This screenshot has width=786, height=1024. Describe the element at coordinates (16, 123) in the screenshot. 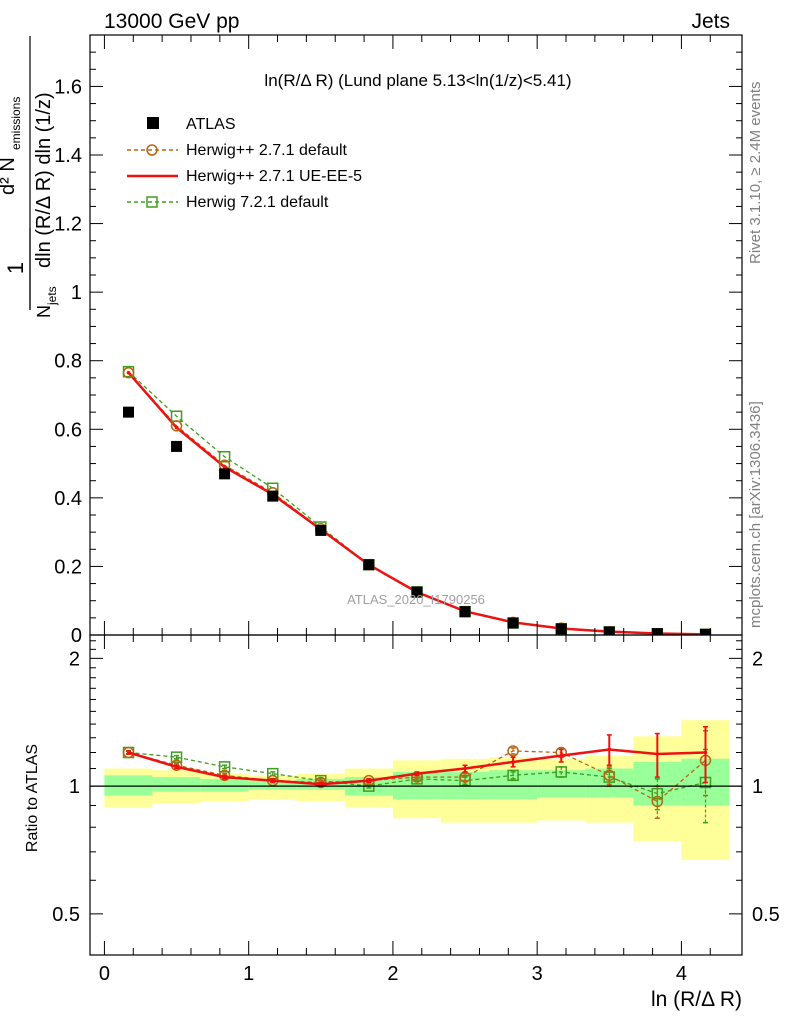

I see `main-y-axis-label-subscript-emissions: emissions` at that location.